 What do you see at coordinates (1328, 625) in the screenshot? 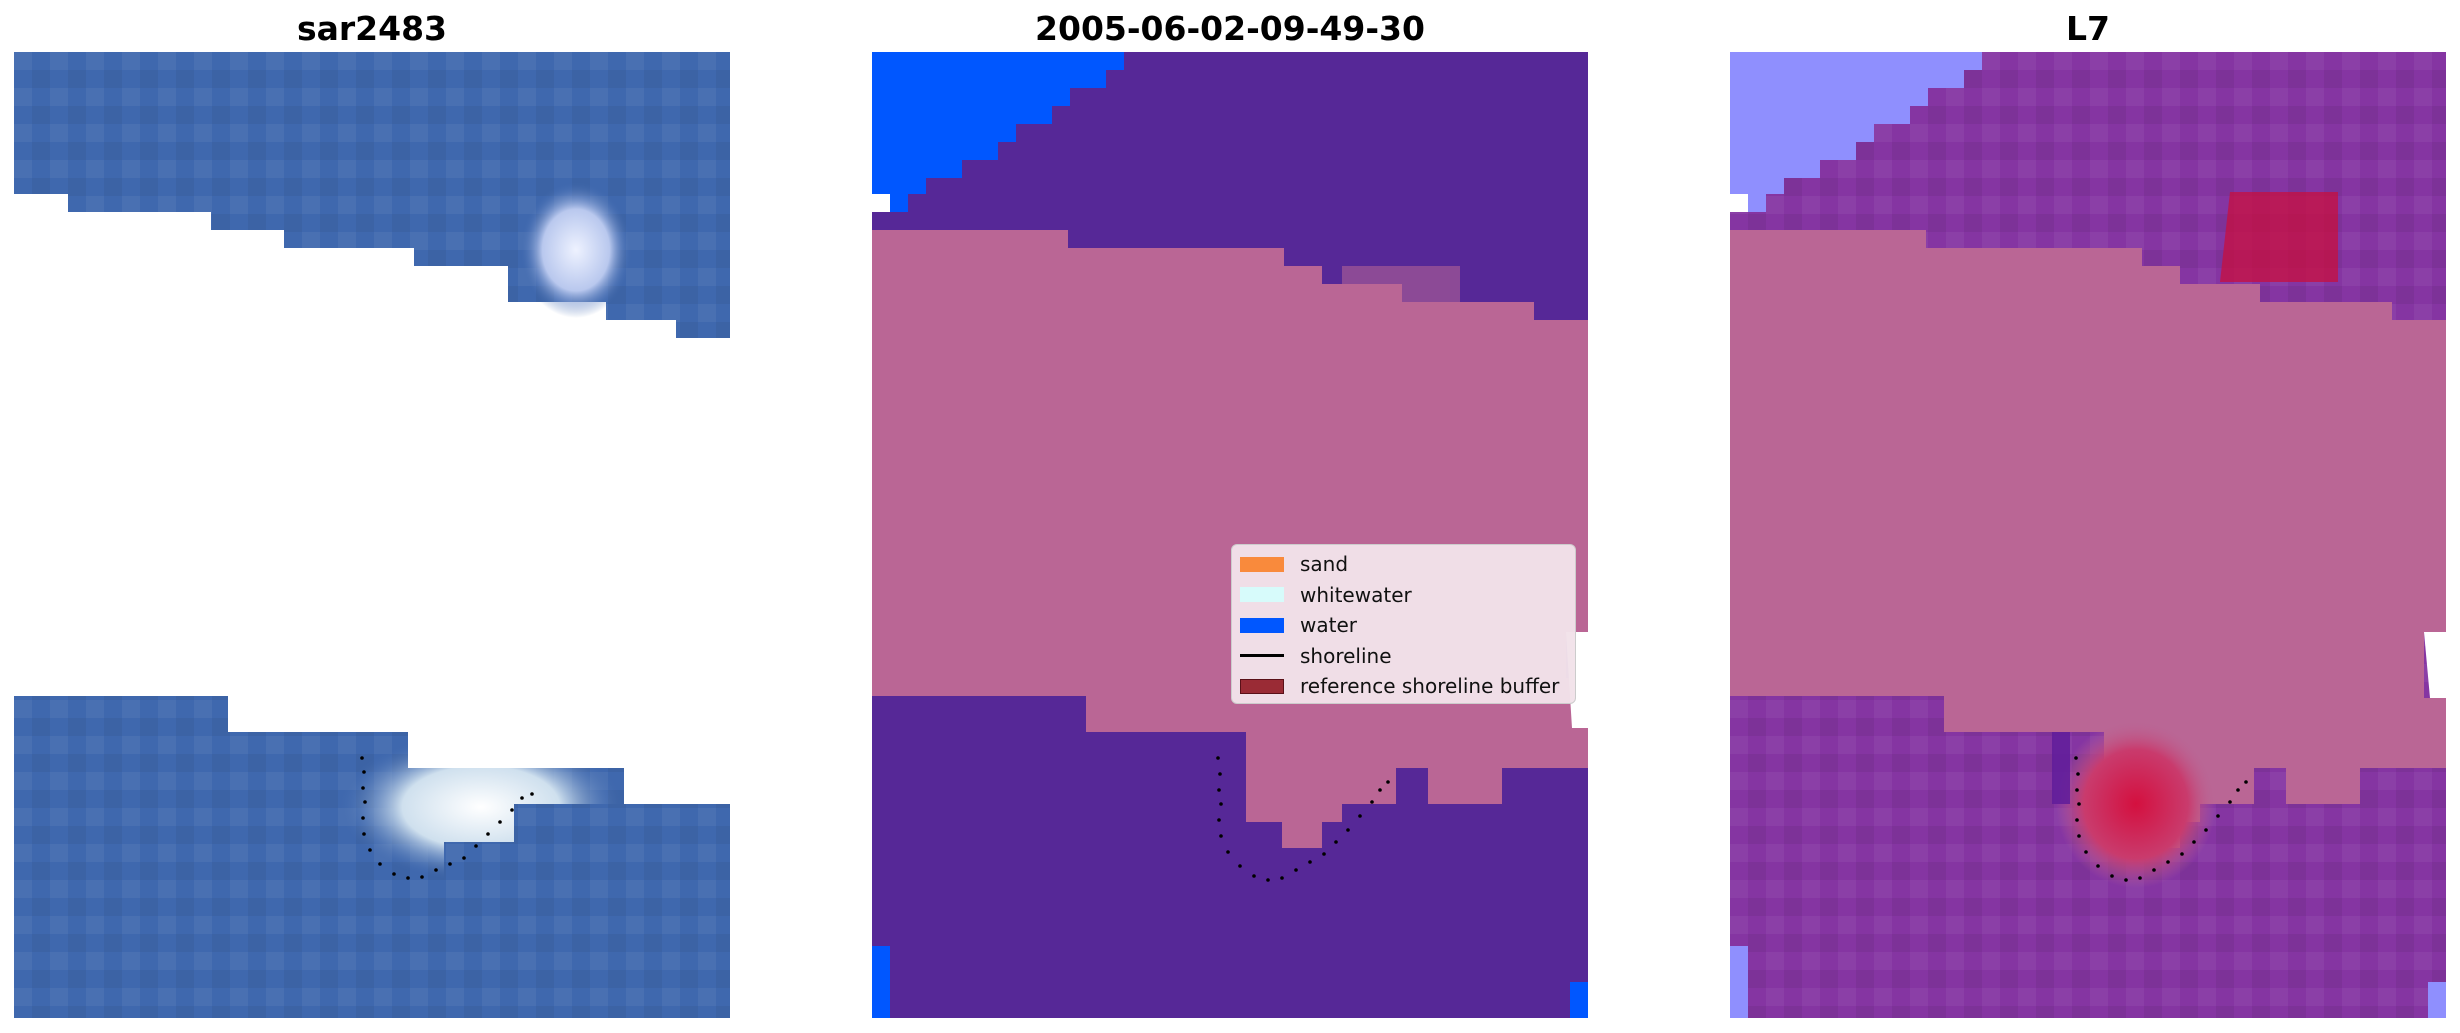
I see `legend-label-water: water` at bounding box center [1328, 625].